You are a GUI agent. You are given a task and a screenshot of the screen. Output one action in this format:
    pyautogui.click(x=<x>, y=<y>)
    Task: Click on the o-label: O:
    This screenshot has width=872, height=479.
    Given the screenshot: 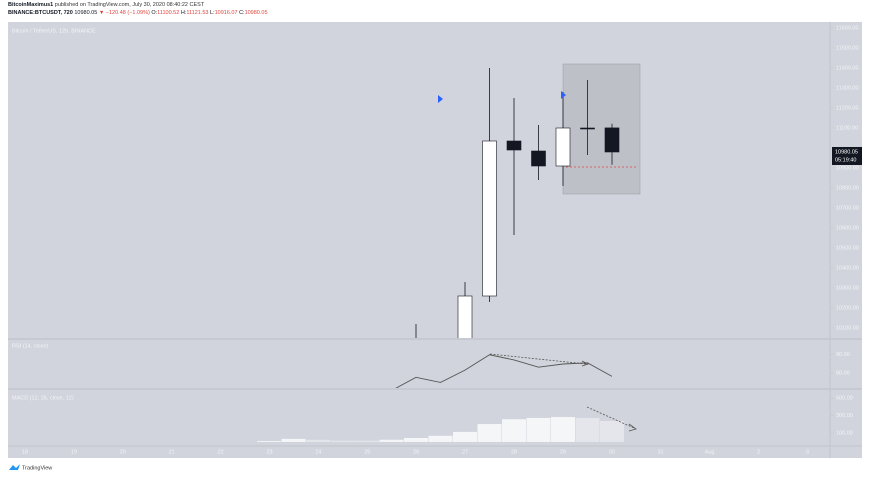 What is the action you would take?
    pyautogui.click(x=154, y=13)
    